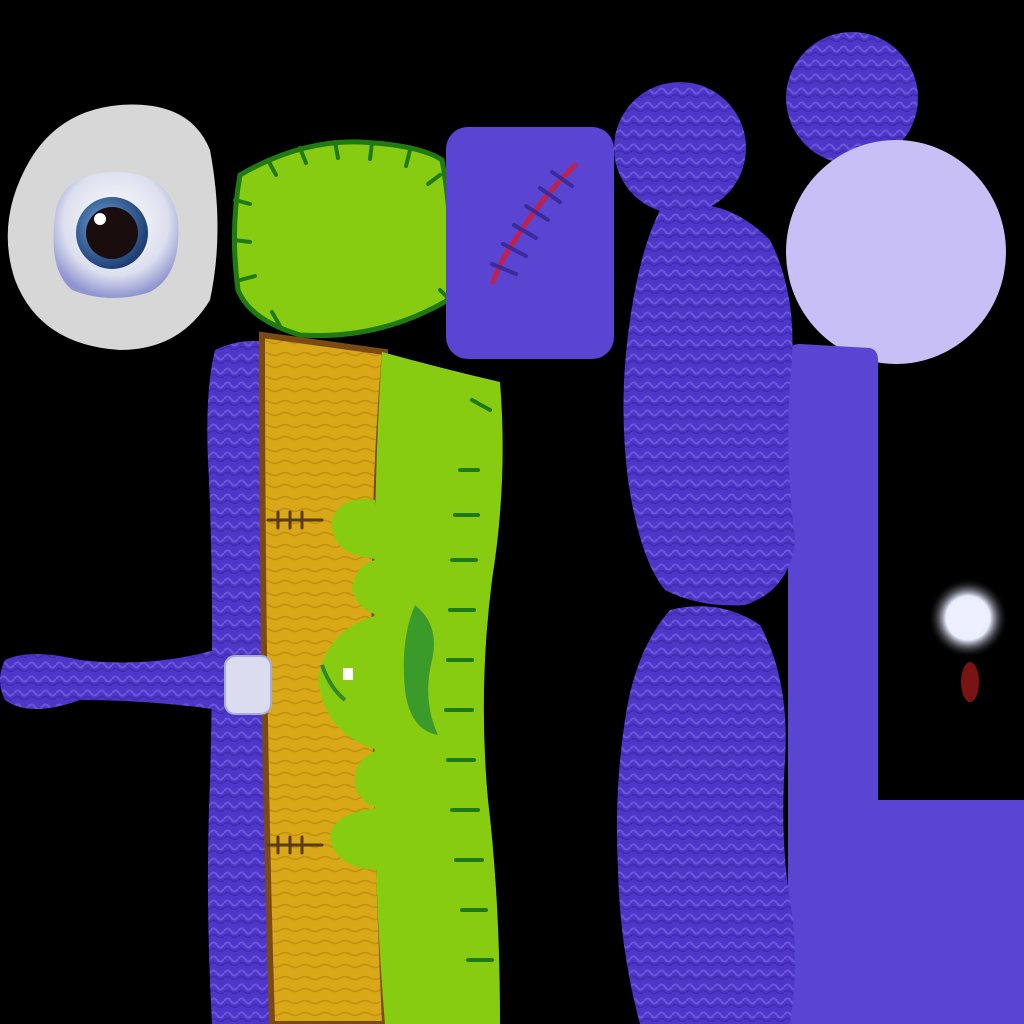 The width and height of the screenshot is (1024, 1024). Describe the element at coordinates (248, 685) in the screenshot. I see `button-icon` at that location.